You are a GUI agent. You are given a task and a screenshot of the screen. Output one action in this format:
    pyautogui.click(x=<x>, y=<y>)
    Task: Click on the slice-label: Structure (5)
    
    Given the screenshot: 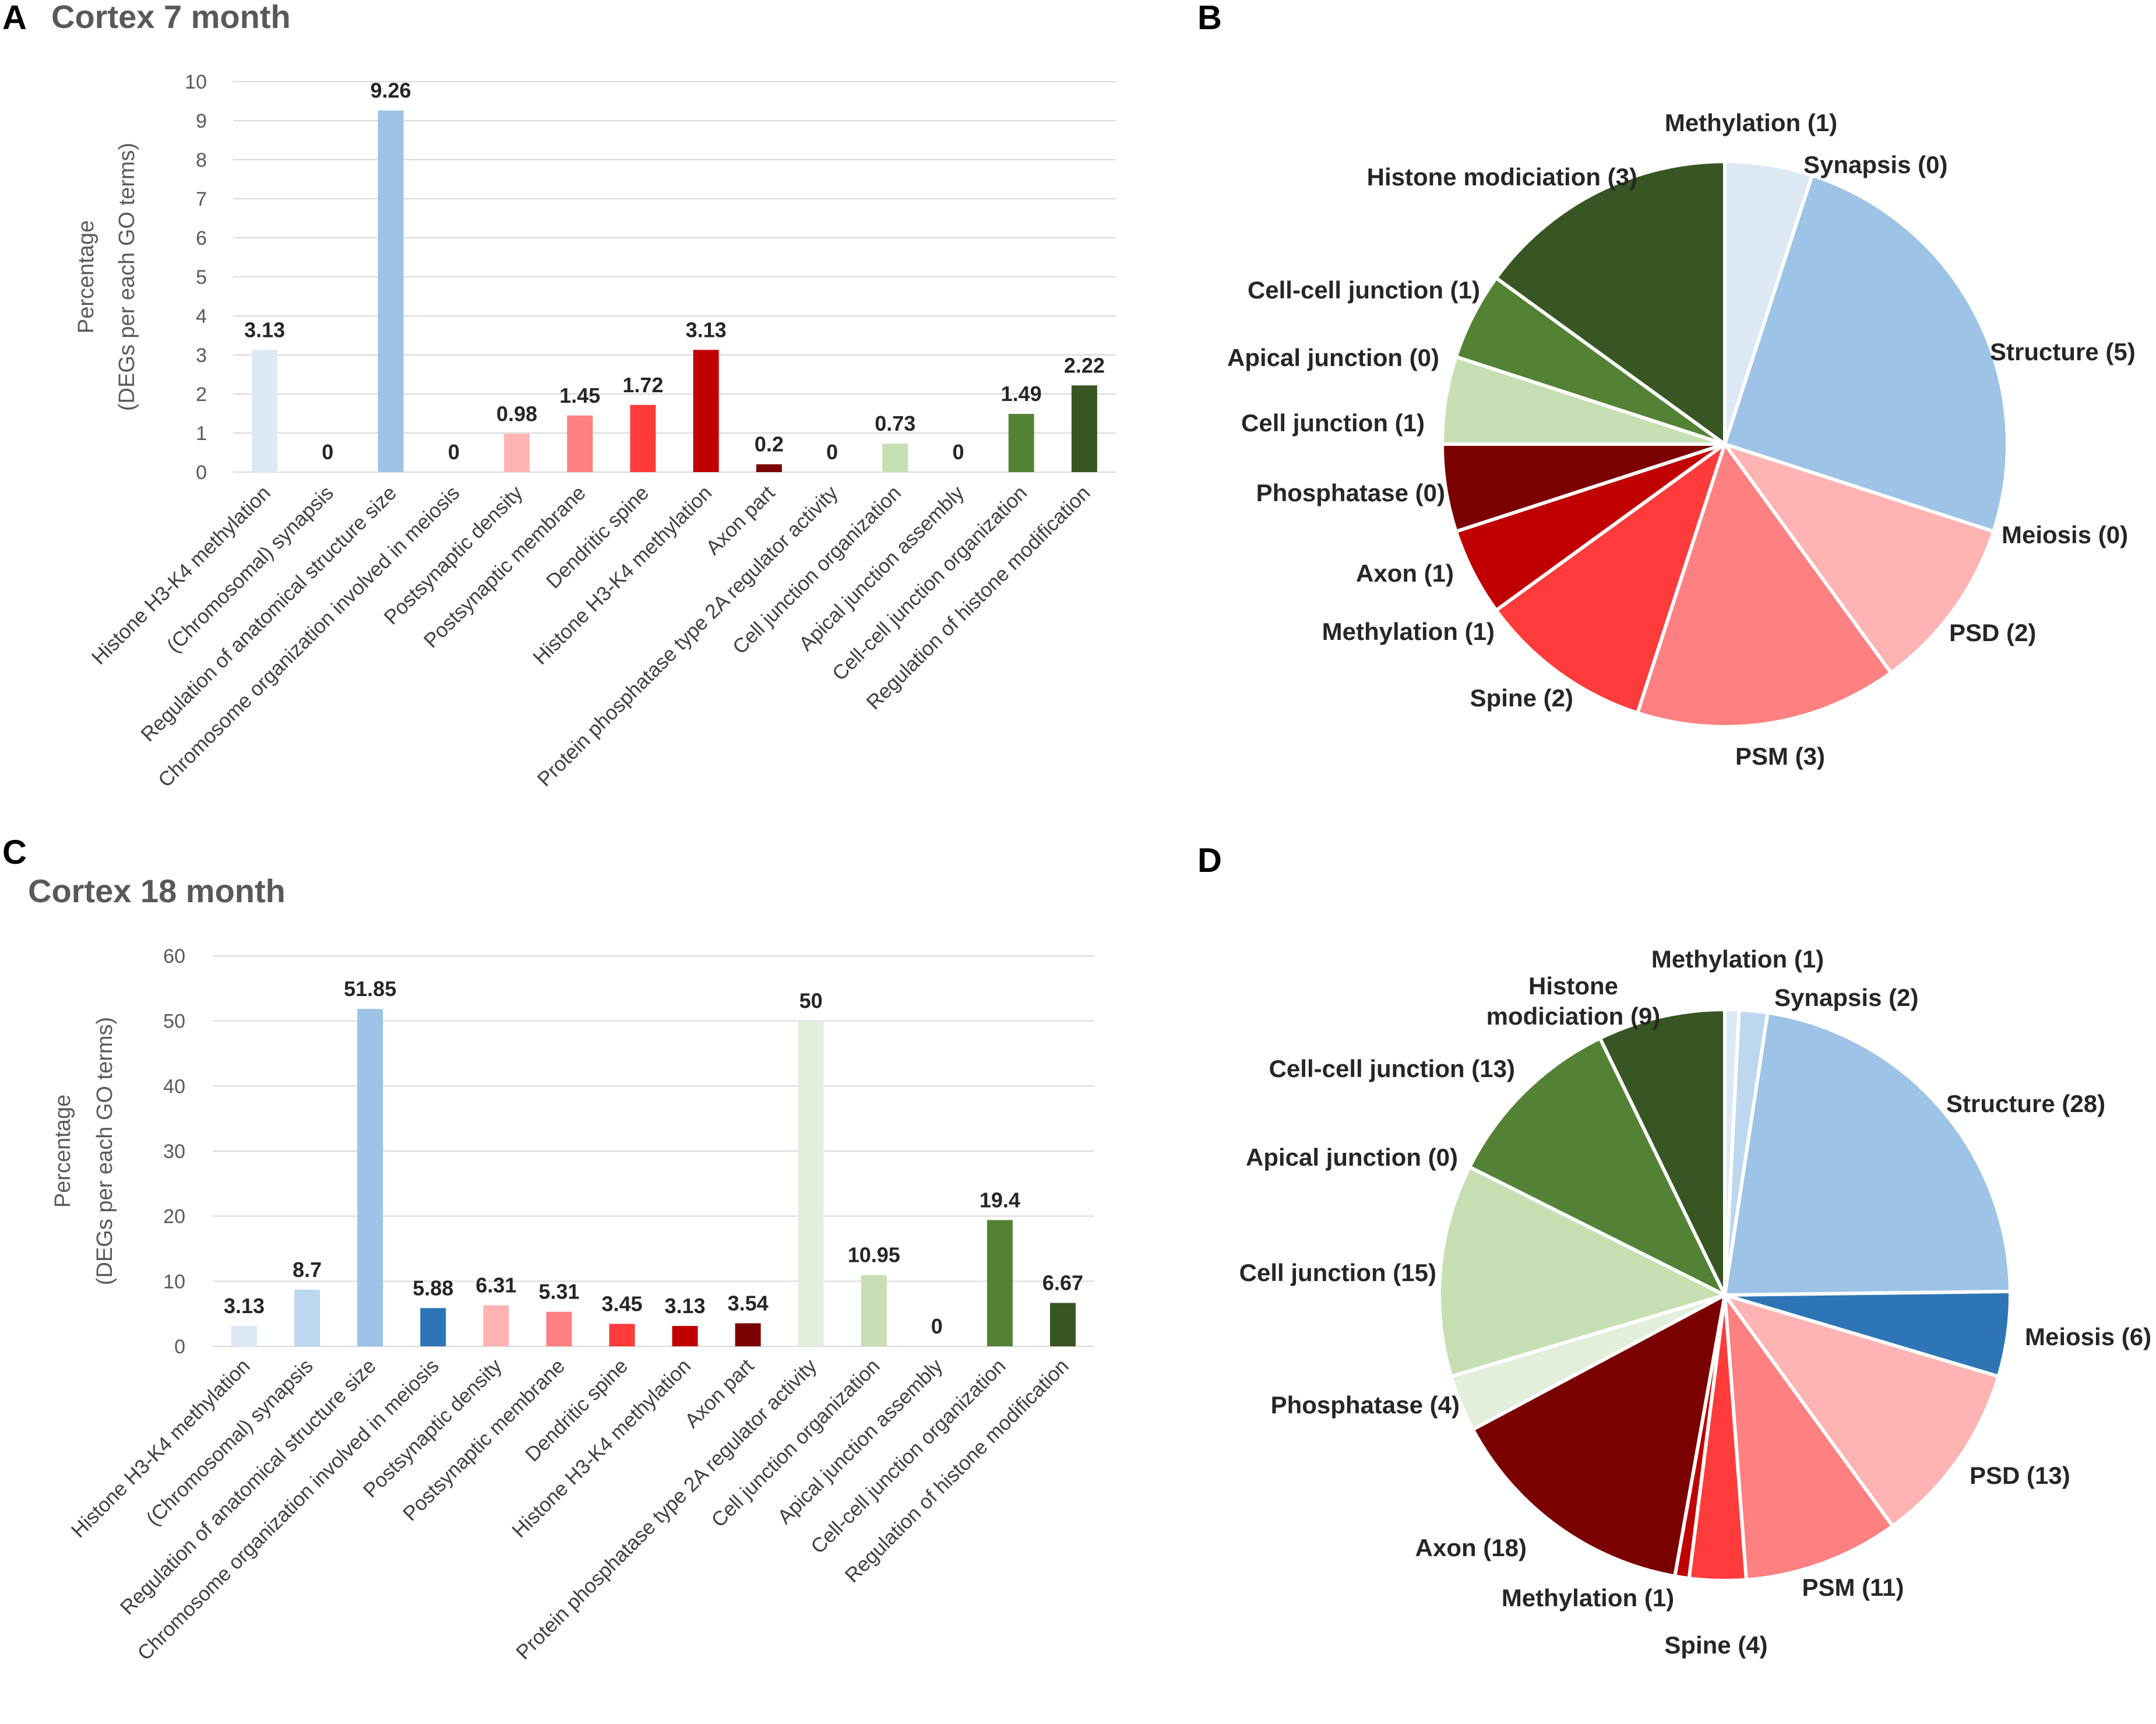 What is the action you would take?
    pyautogui.click(x=2063, y=351)
    